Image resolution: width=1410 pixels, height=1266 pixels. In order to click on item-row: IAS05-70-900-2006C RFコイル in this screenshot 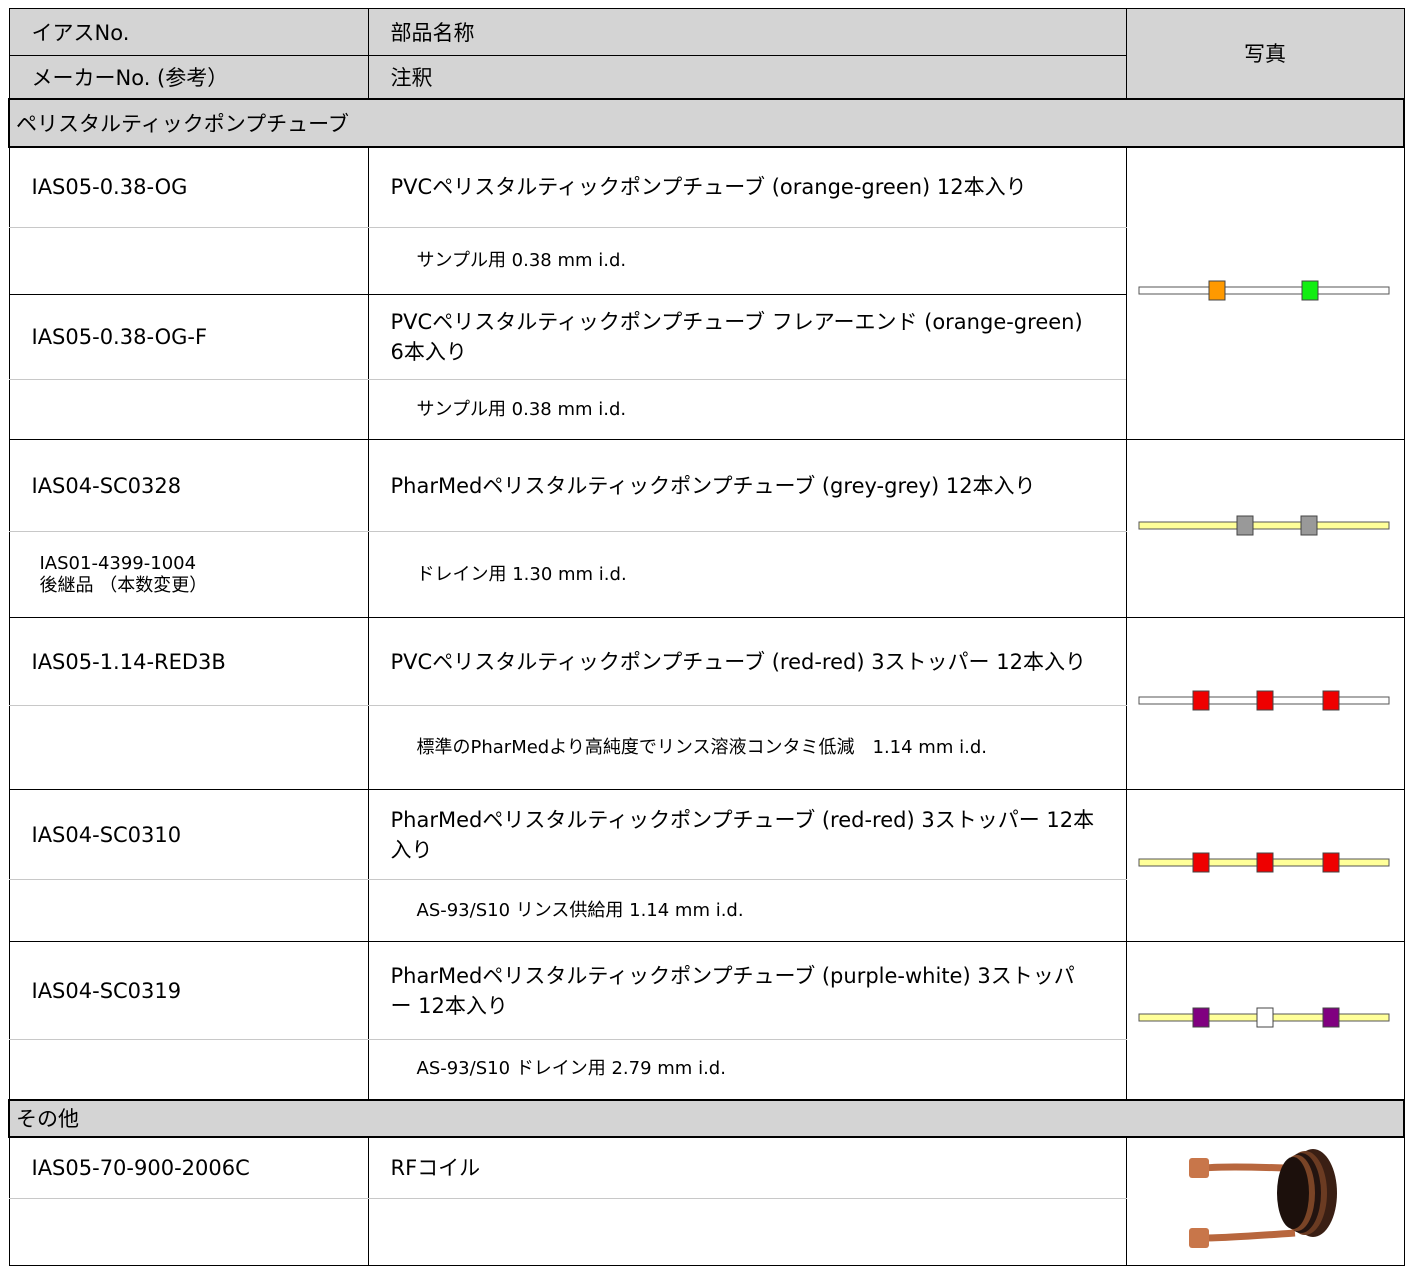, I will do `click(706, 1200)`.